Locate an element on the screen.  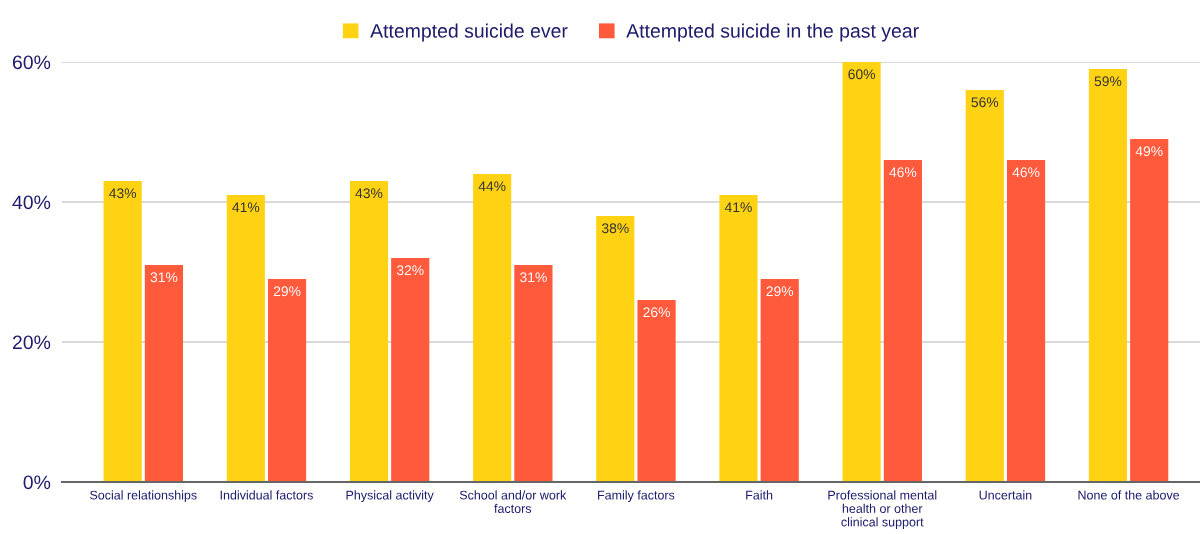
y-tick-label: 20% is located at coordinates (31, 342).